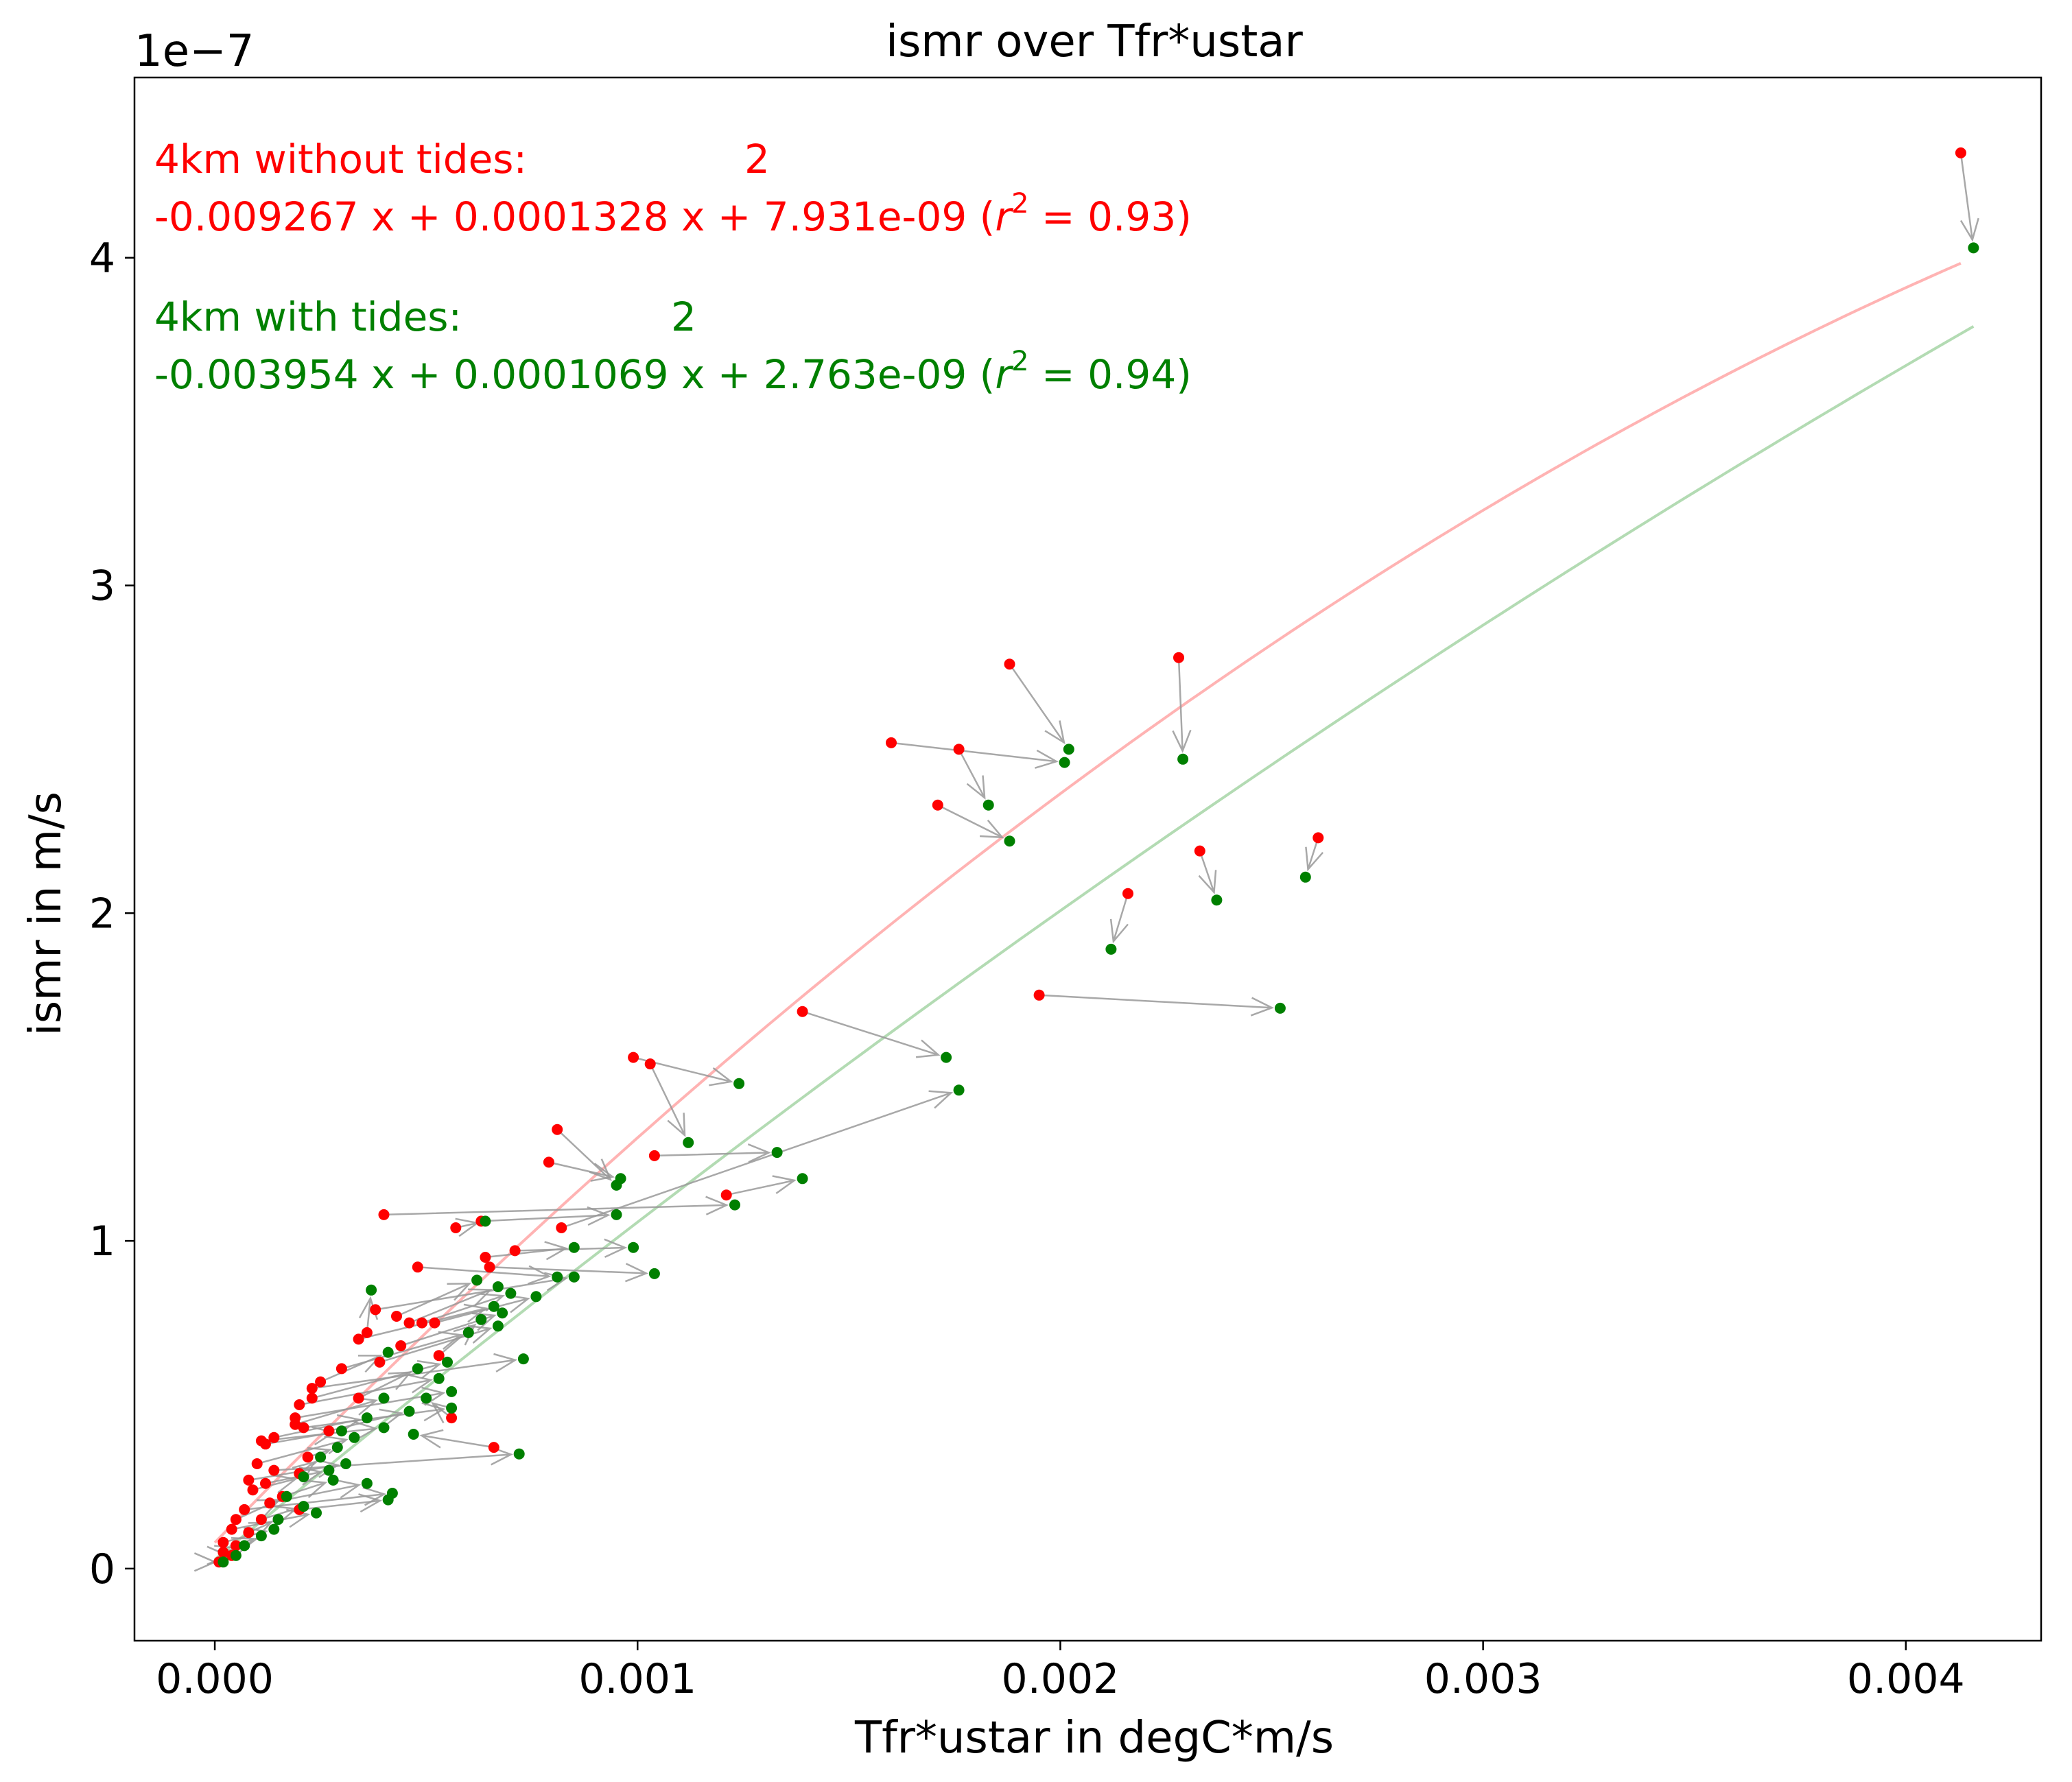  Describe the element at coordinates (574, 216) in the screenshot. I see `fit-equation-text-no-tides: -0.009267 x + 0.0001328 x + 7.931e-09 (` at that location.